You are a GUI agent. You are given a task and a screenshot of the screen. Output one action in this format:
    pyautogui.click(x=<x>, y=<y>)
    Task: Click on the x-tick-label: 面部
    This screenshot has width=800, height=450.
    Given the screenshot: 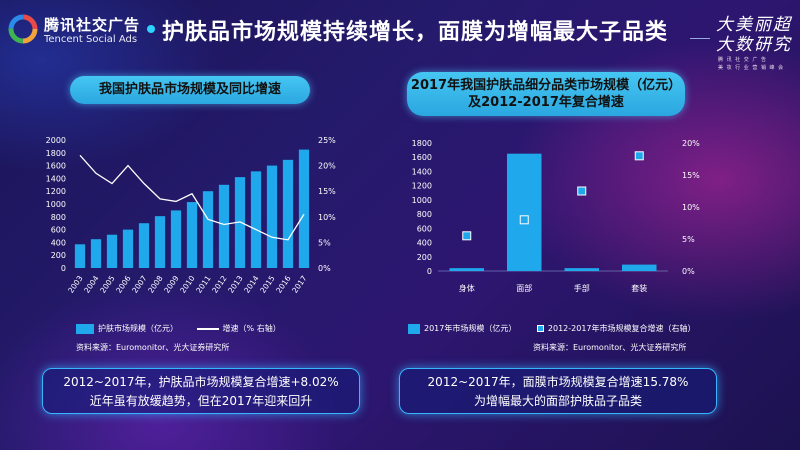 What is the action you would take?
    pyautogui.click(x=524, y=288)
    